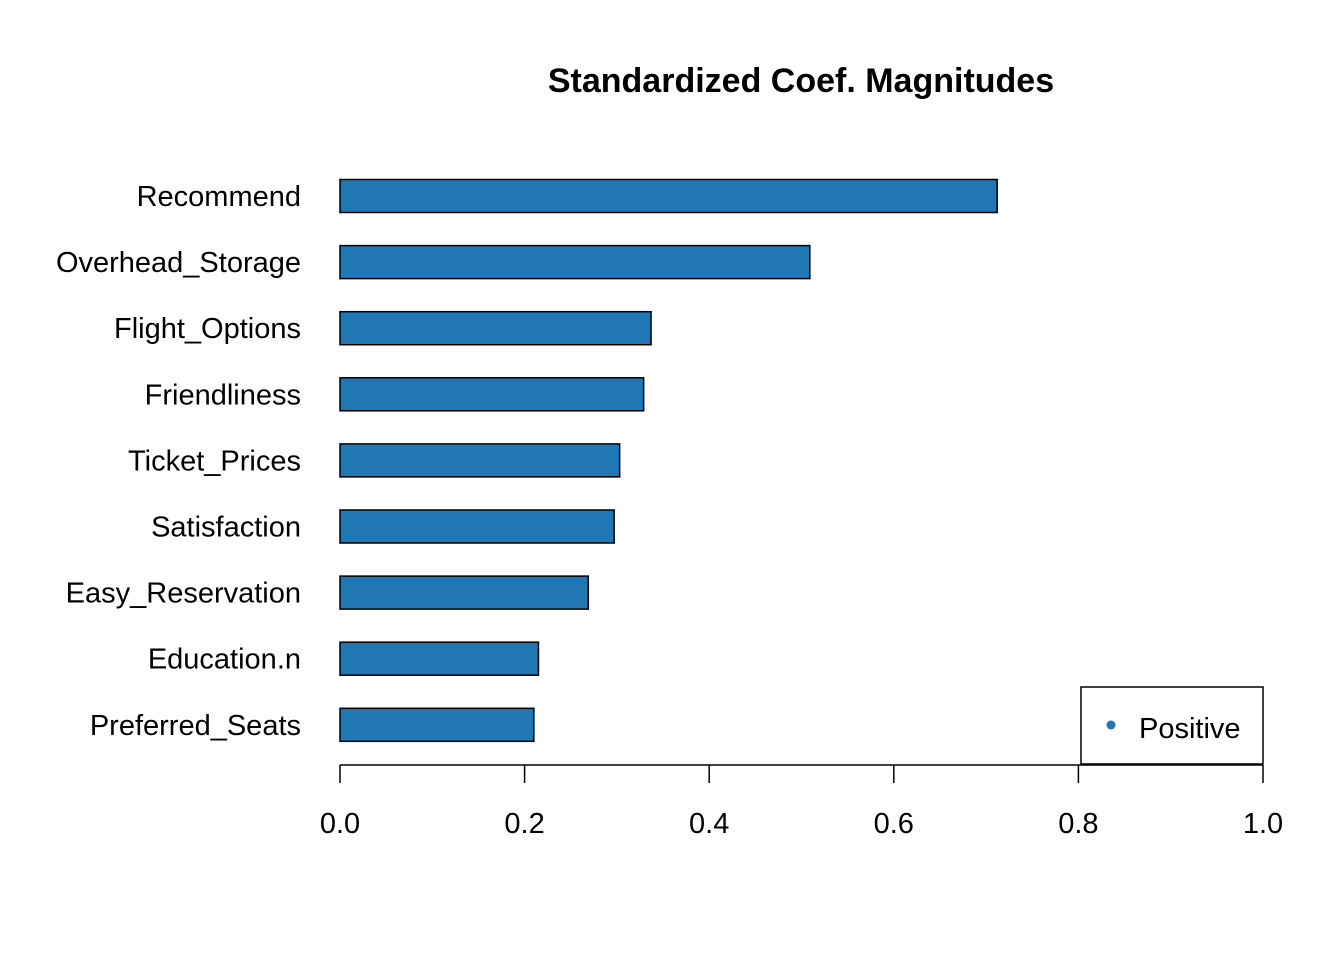  What do you see at coordinates (801, 81) in the screenshot?
I see `chart-title: Standardized Coef. Magnitudes` at bounding box center [801, 81].